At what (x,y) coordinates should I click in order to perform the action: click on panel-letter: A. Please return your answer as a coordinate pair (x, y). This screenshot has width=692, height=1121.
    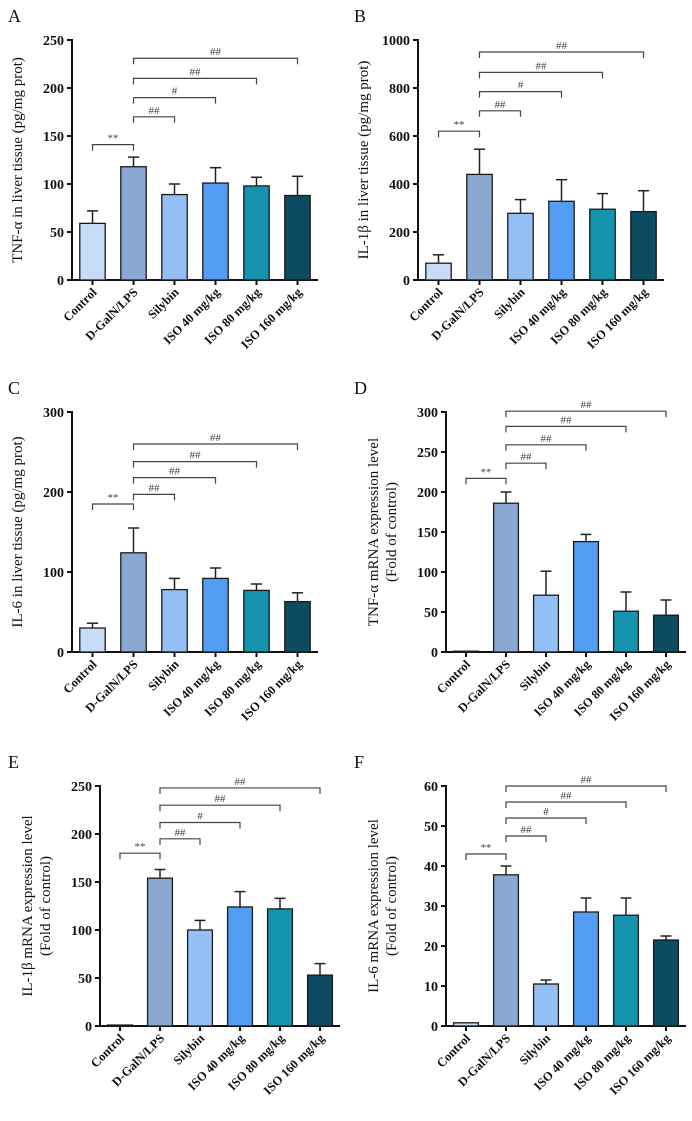
    Looking at the image, I should click on (14, 16).